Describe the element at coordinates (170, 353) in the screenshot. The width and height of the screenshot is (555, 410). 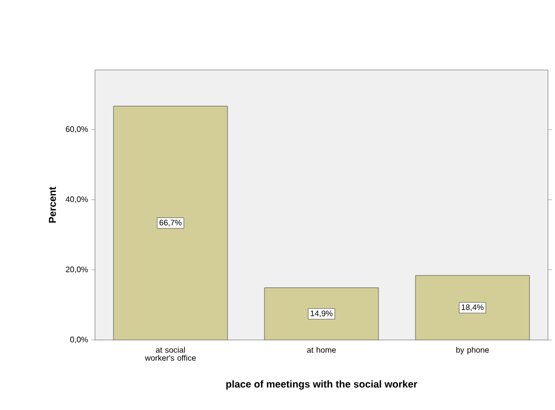
I see `x-tick-label: at social worker's office` at that location.